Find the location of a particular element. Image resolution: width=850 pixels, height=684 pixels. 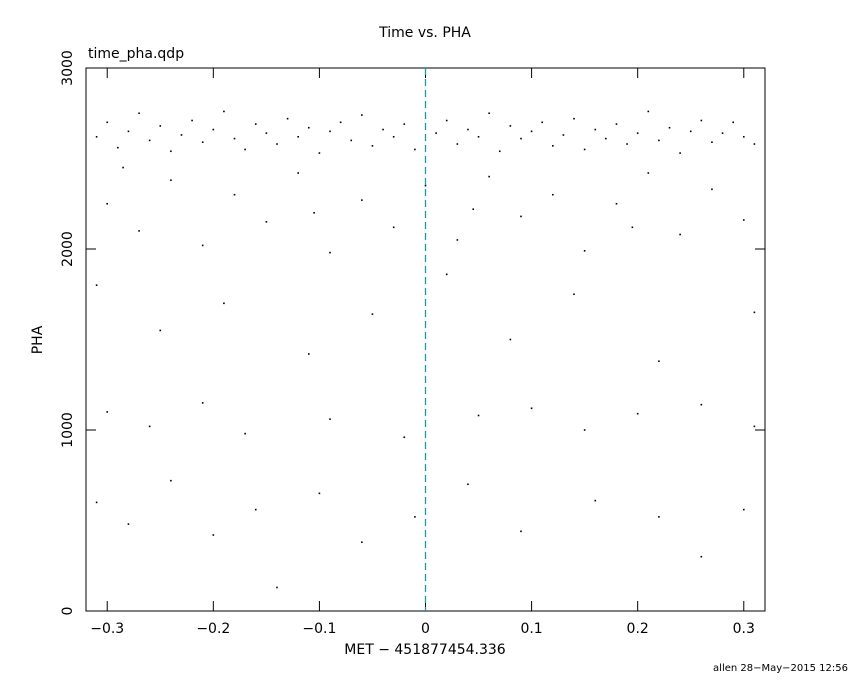

x-tick-label: −0.1 is located at coordinates (319, 629).